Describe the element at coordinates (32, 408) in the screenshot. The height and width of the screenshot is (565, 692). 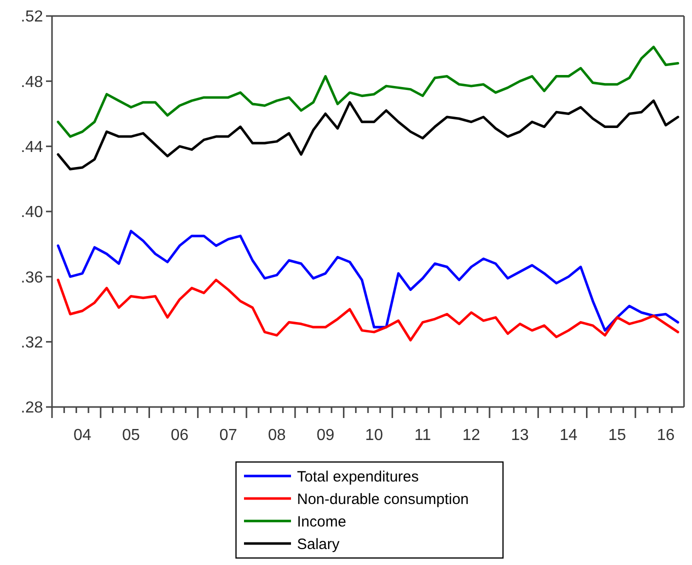
I see `y-tick-label: .28` at that location.